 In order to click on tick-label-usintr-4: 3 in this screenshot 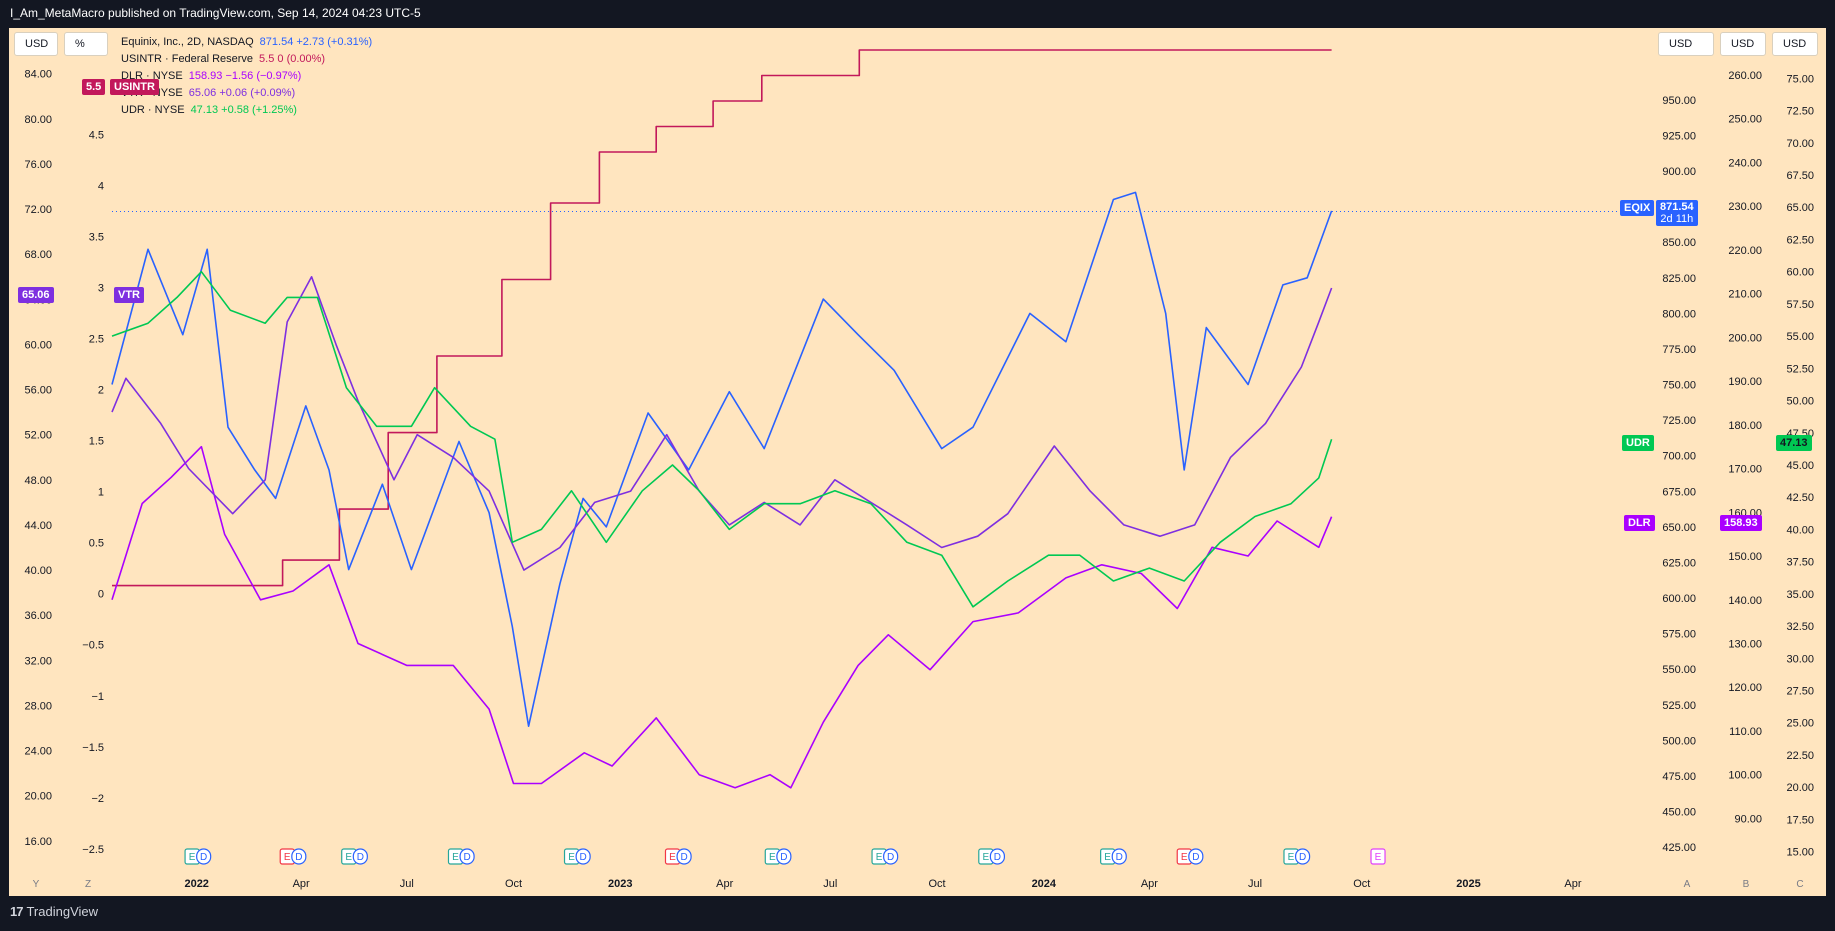, I will do `click(101, 289)`.